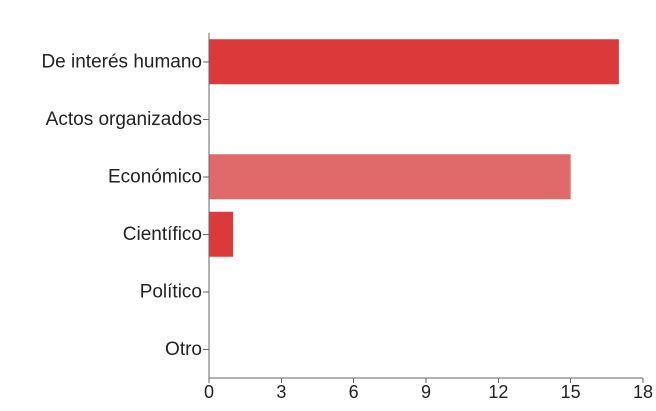 The height and width of the screenshot is (411, 656). What do you see at coordinates (221, 234) in the screenshot?
I see `bar-cientifico` at bounding box center [221, 234].